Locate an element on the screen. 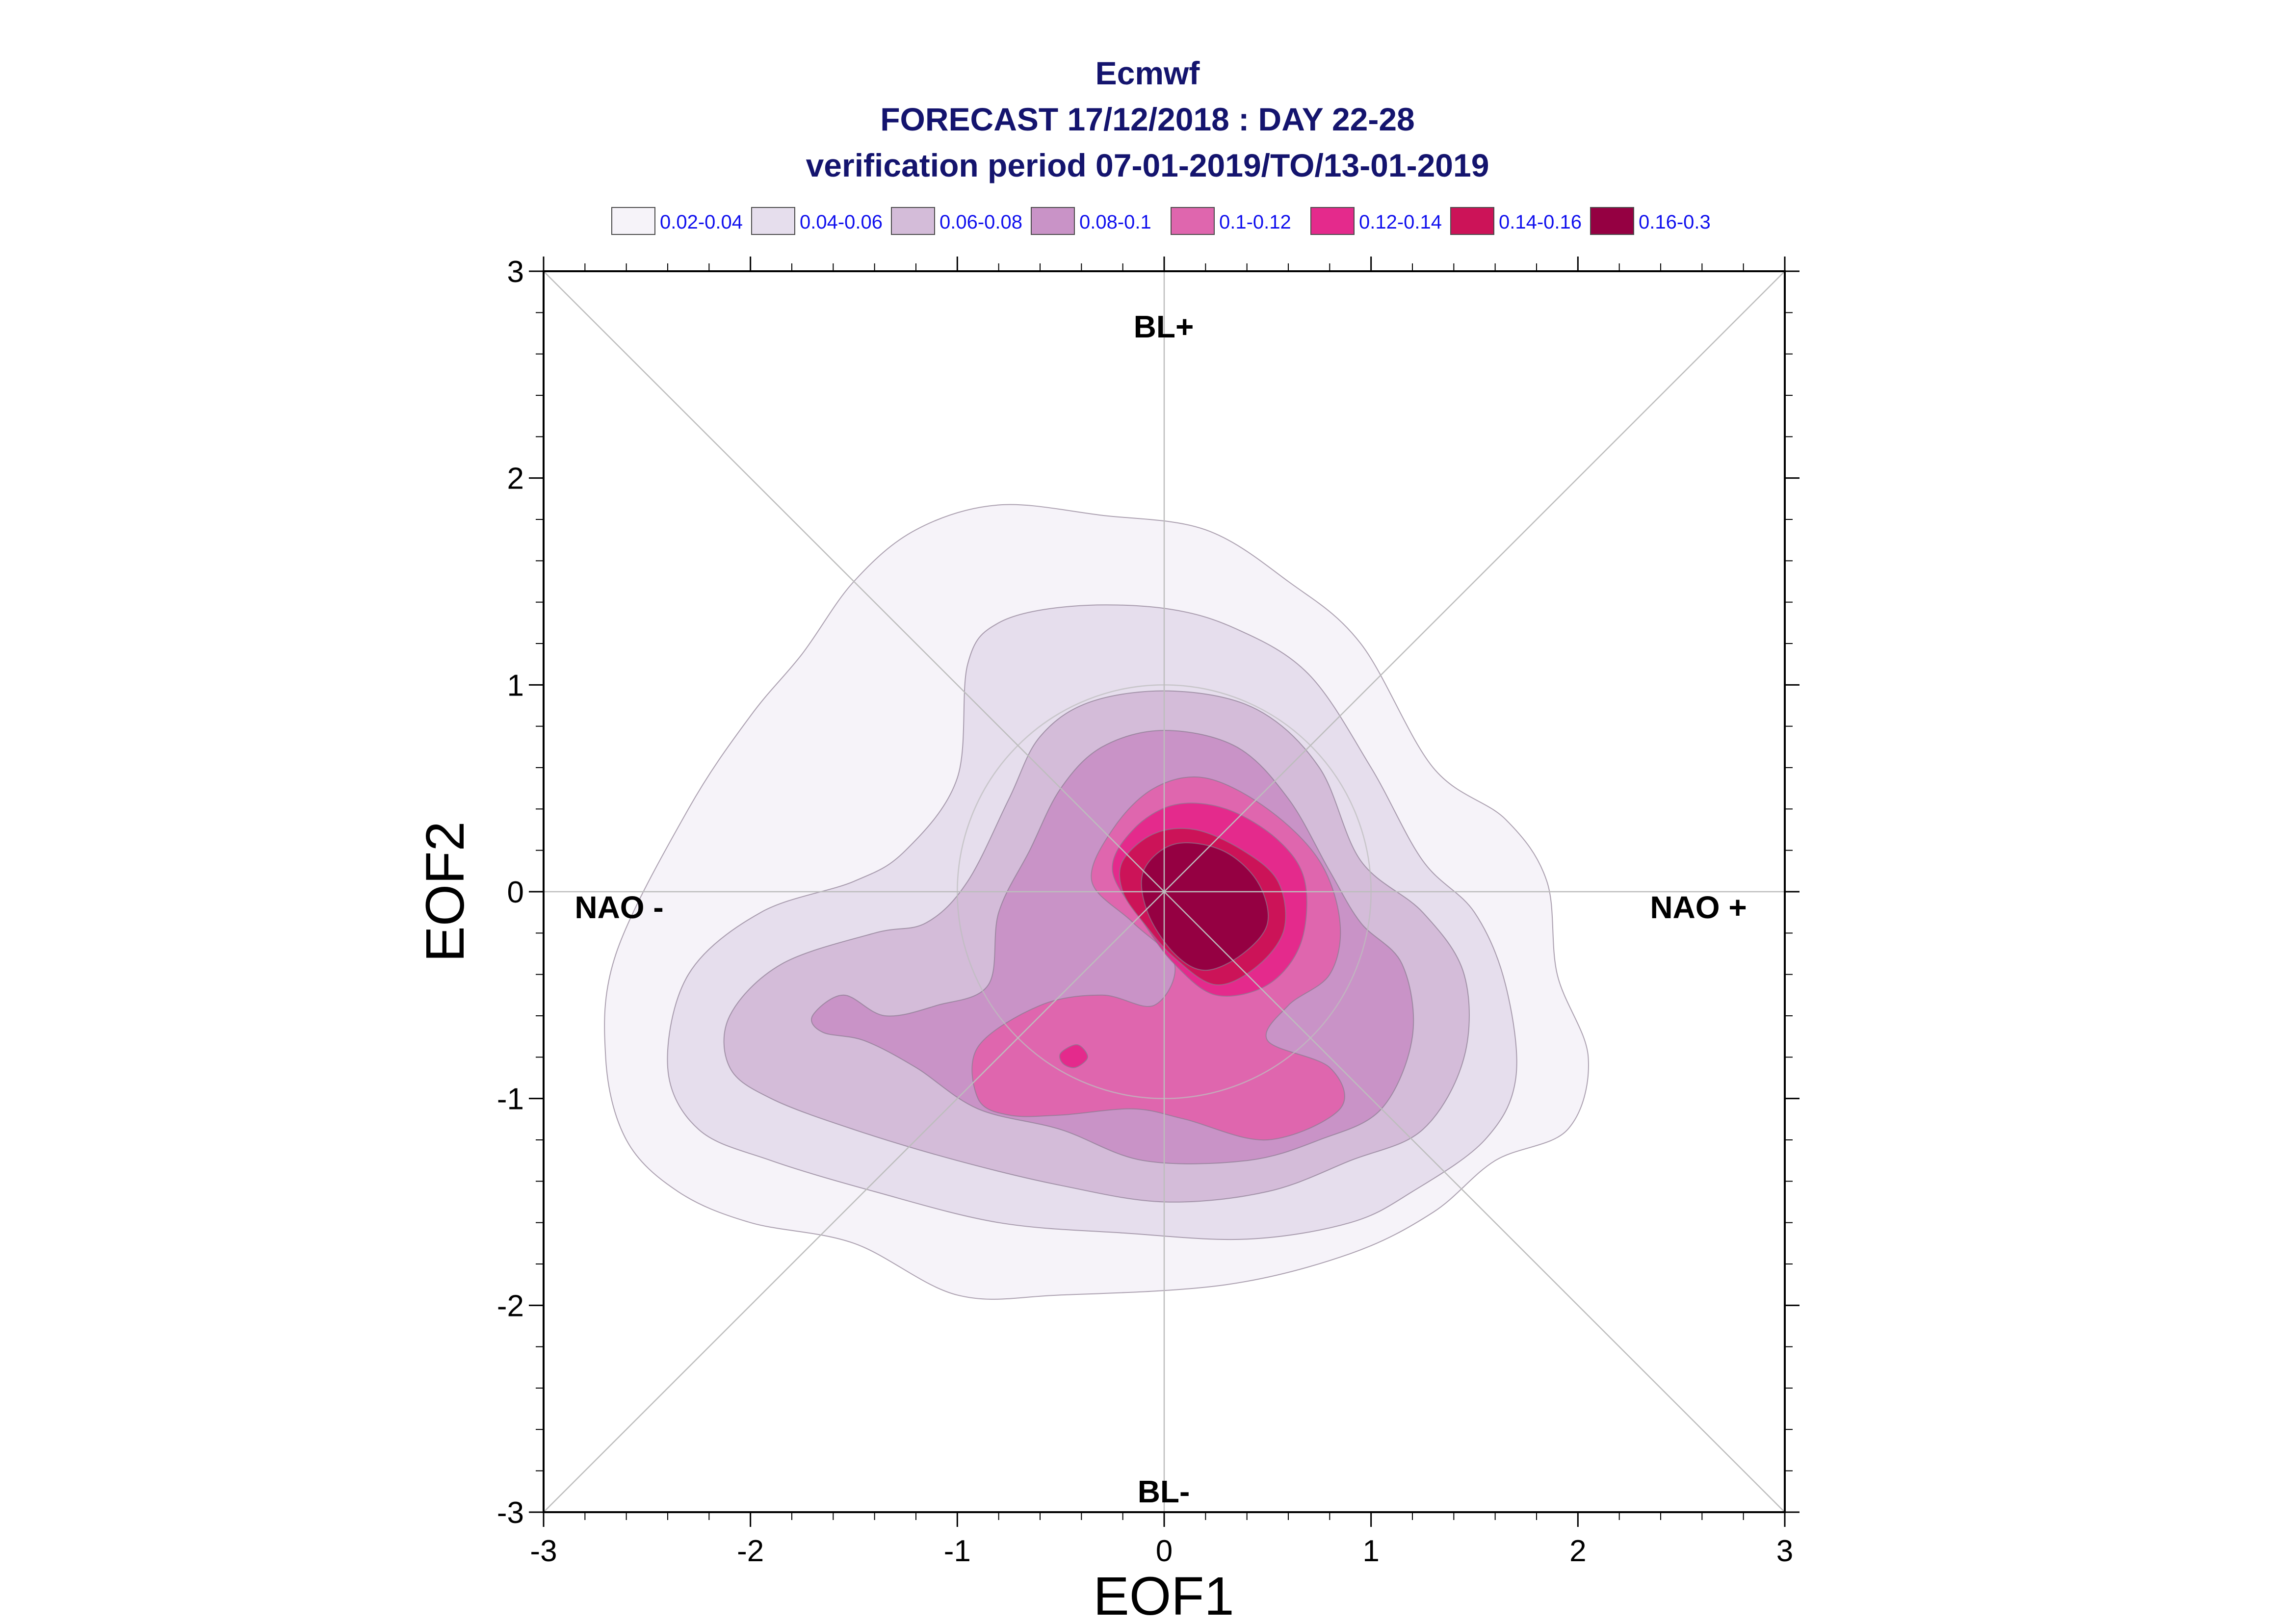  x-tick-label: -1 is located at coordinates (958, 1551).